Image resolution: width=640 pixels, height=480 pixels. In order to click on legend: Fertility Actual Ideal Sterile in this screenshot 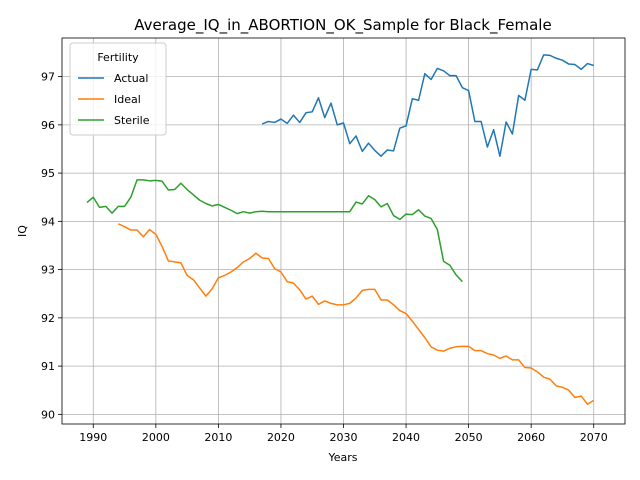, I will do `click(118, 89)`.